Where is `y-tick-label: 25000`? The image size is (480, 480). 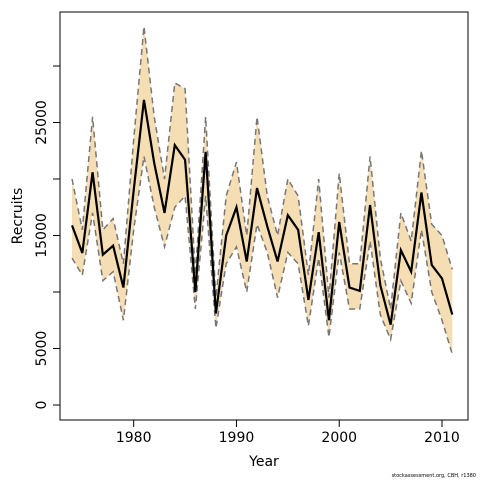 y-tick-label: 25000 is located at coordinates (42, 122).